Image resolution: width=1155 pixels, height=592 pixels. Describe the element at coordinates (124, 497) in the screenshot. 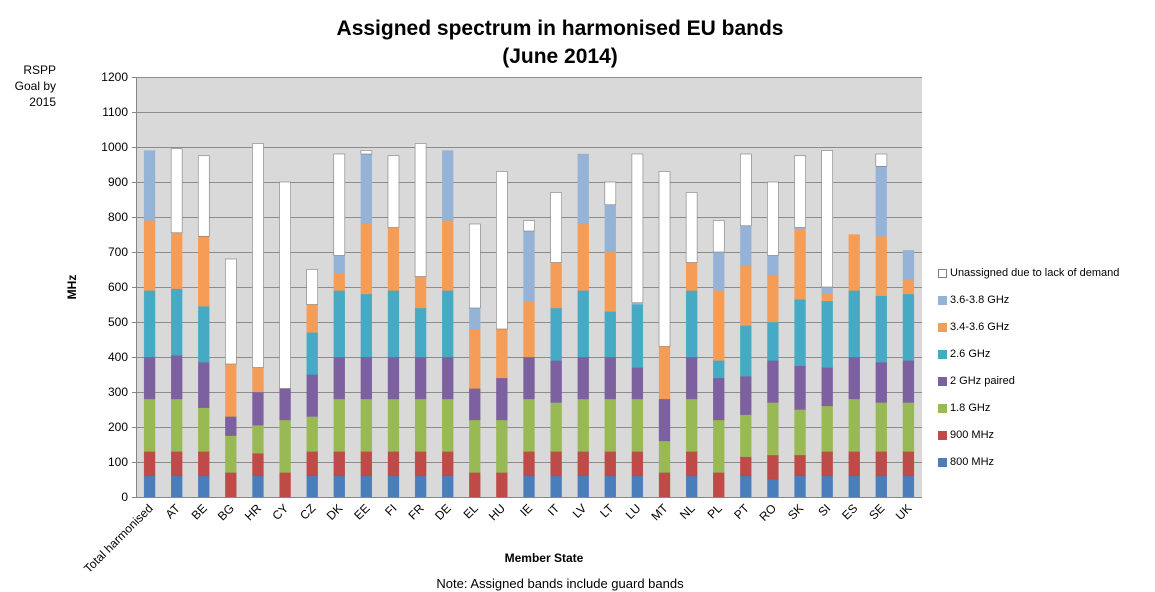

I see `y-tick-label: 0` at that location.